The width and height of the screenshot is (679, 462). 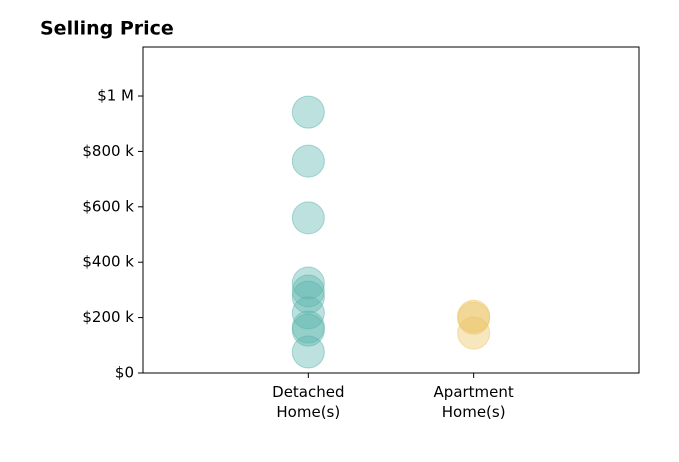 I want to click on x-tick-label: Detached Home(s), so click(x=308, y=402).